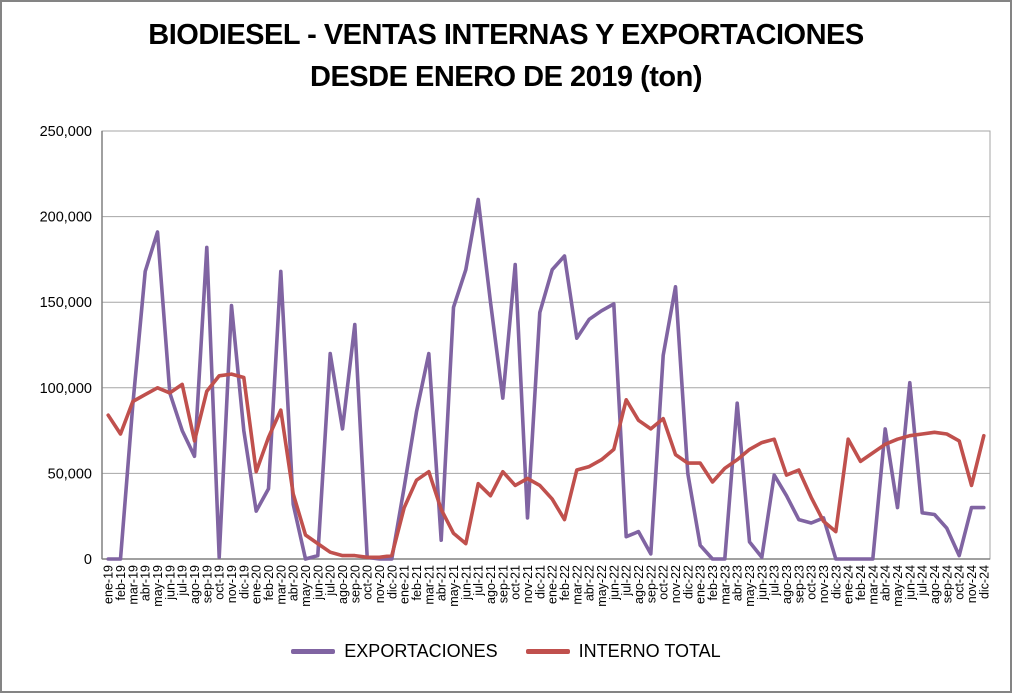  What do you see at coordinates (787, 584) in the screenshot?
I see `x-axis-tick-label: ago-23` at bounding box center [787, 584].